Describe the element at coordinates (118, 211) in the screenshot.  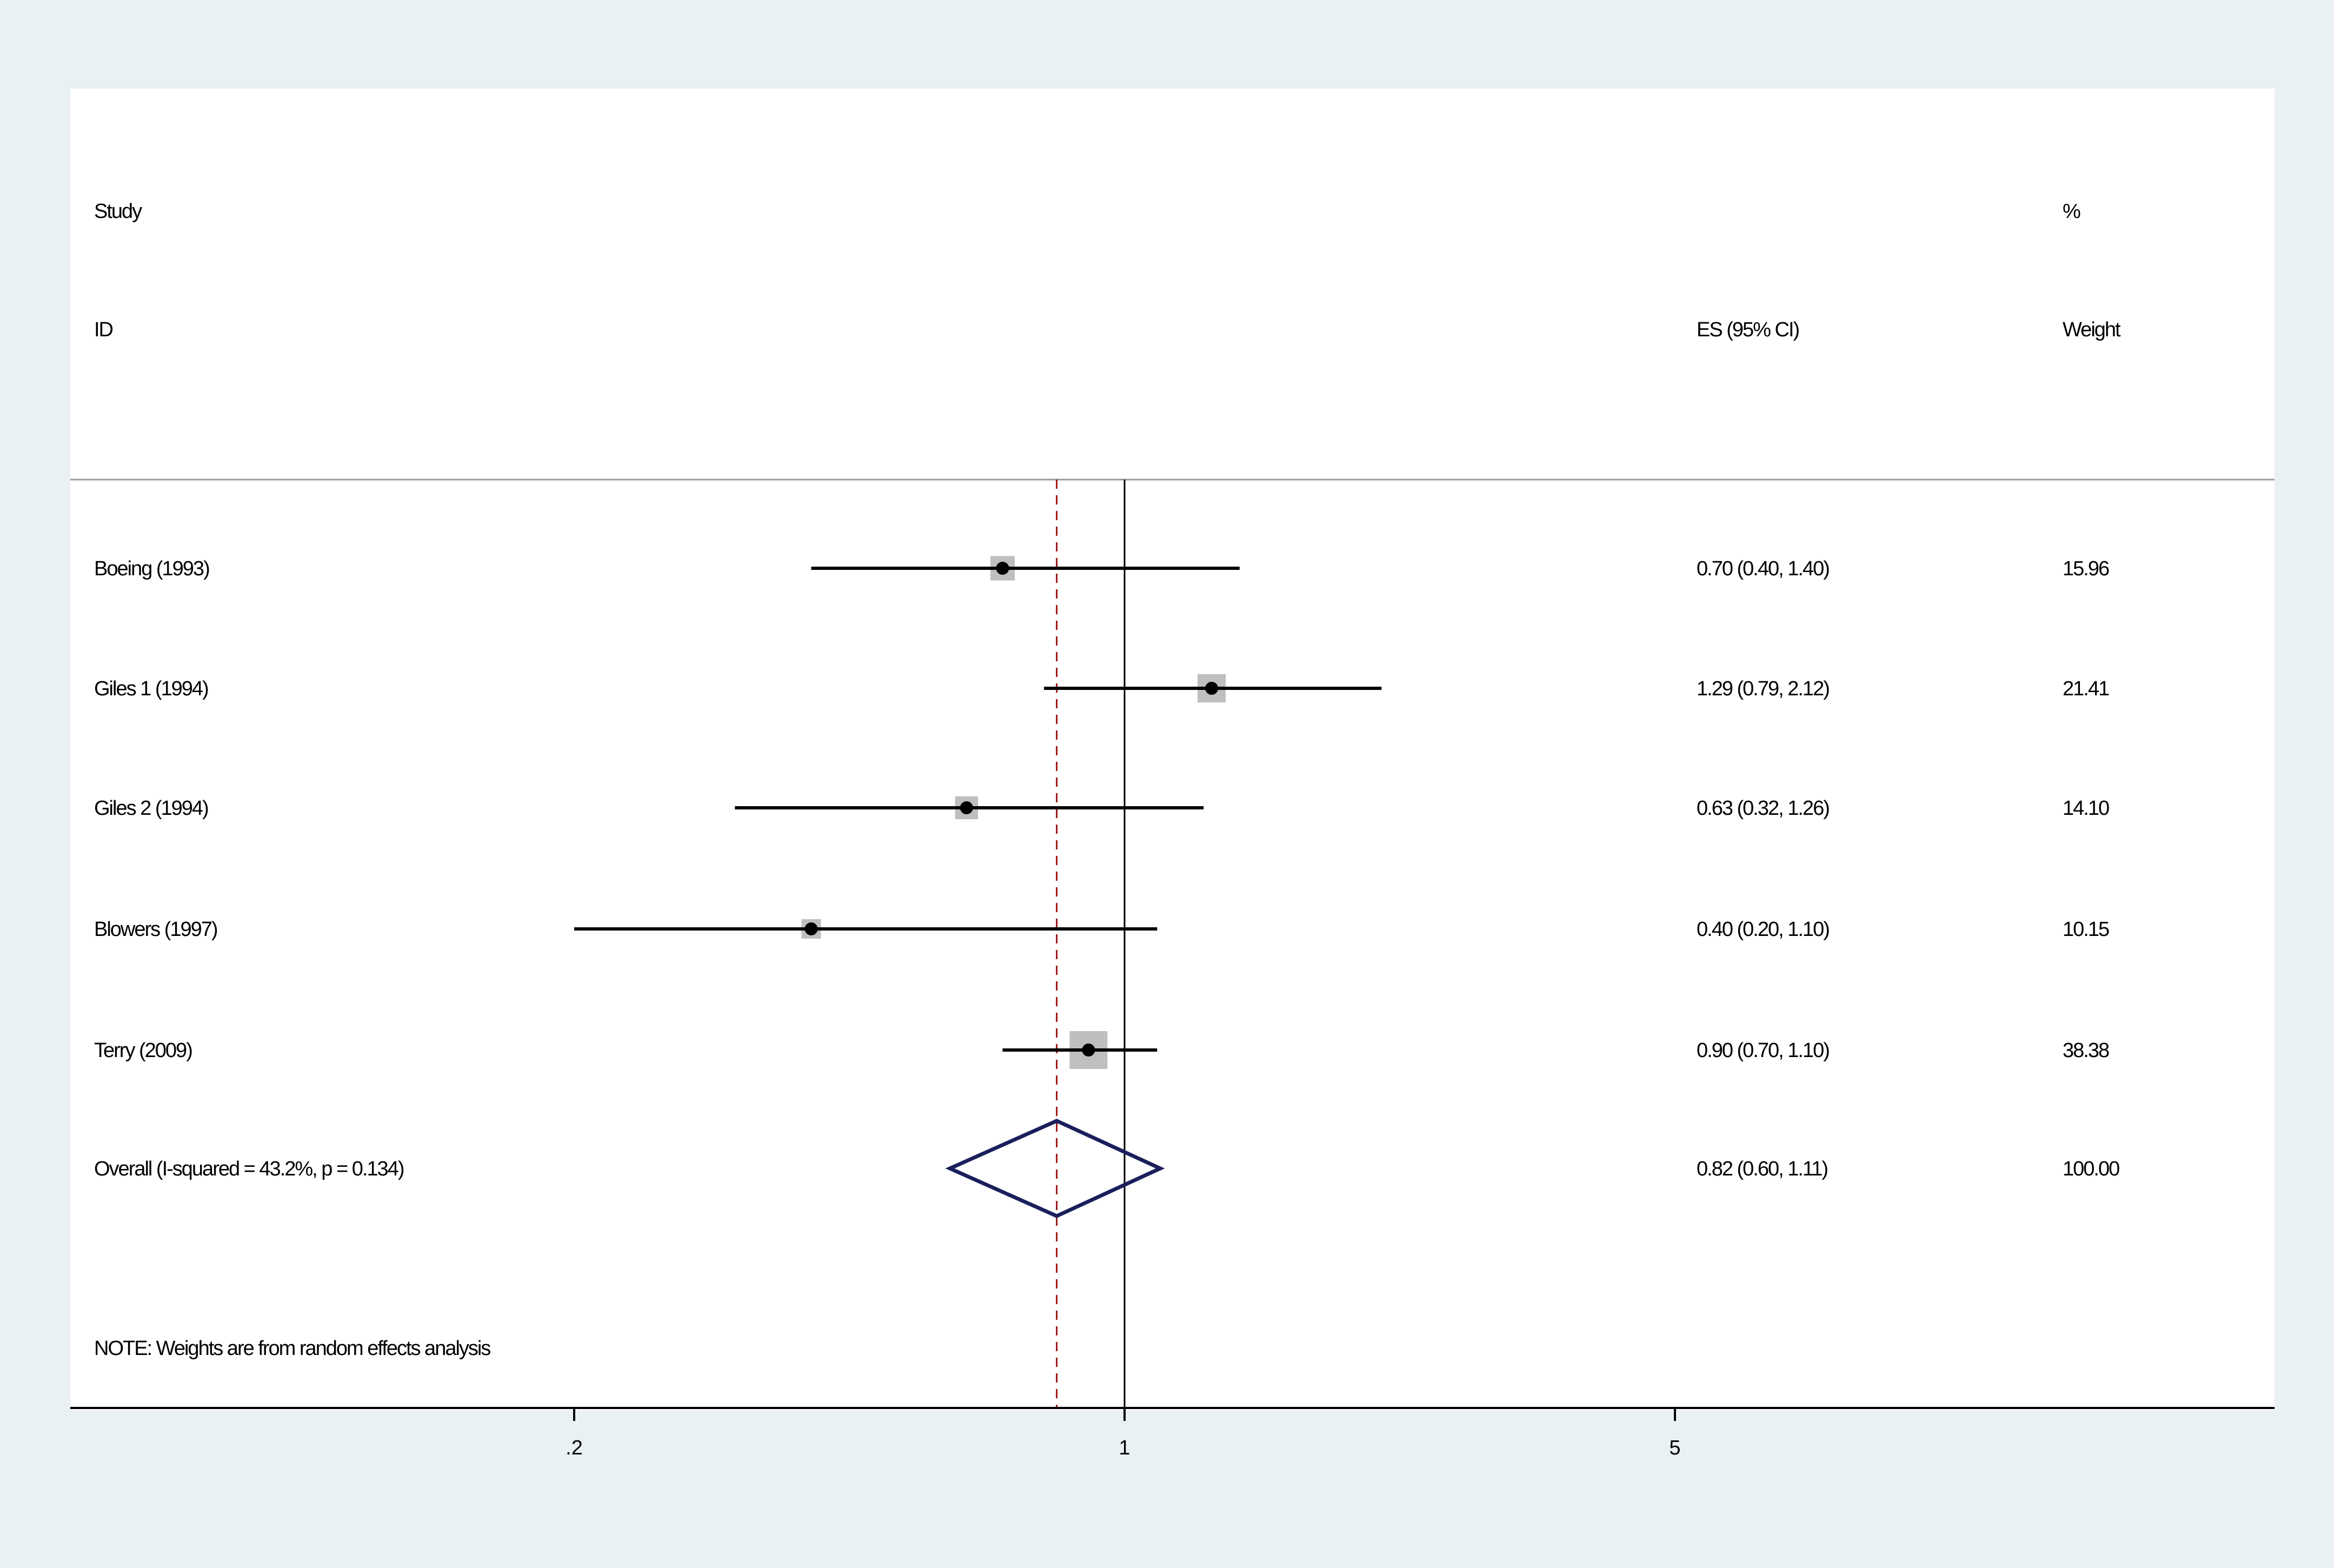
I see `header-study: Study` at that location.